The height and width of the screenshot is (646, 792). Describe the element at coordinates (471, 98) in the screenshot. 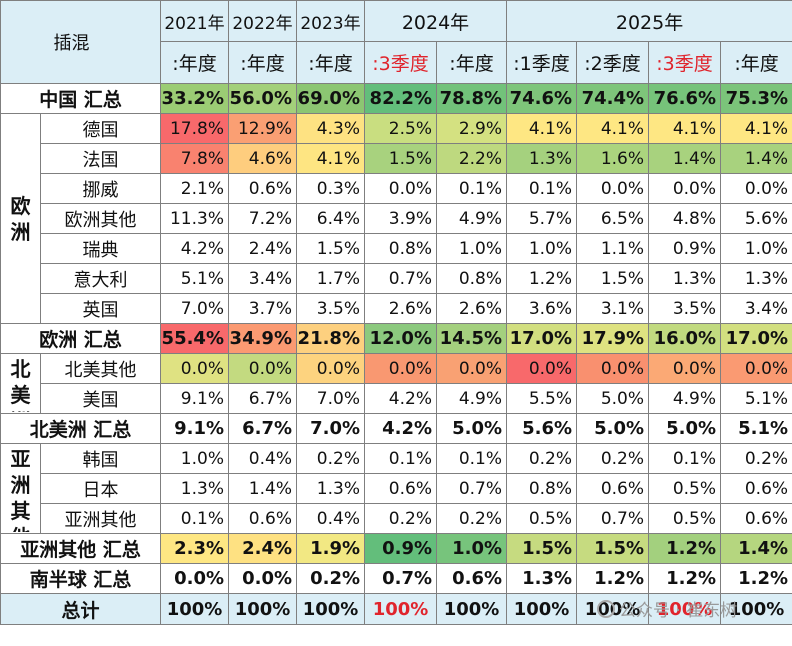

I see `value-cell: 78.8%` at that location.